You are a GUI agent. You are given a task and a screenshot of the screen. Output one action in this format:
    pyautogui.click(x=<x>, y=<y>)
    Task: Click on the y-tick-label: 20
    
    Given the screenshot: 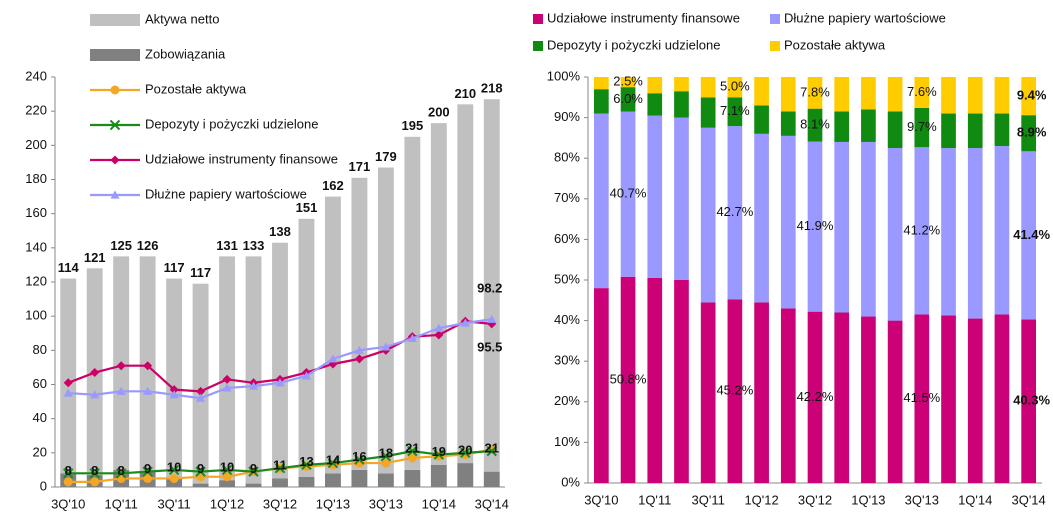 What is the action you would take?
    pyautogui.click(x=40, y=451)
    